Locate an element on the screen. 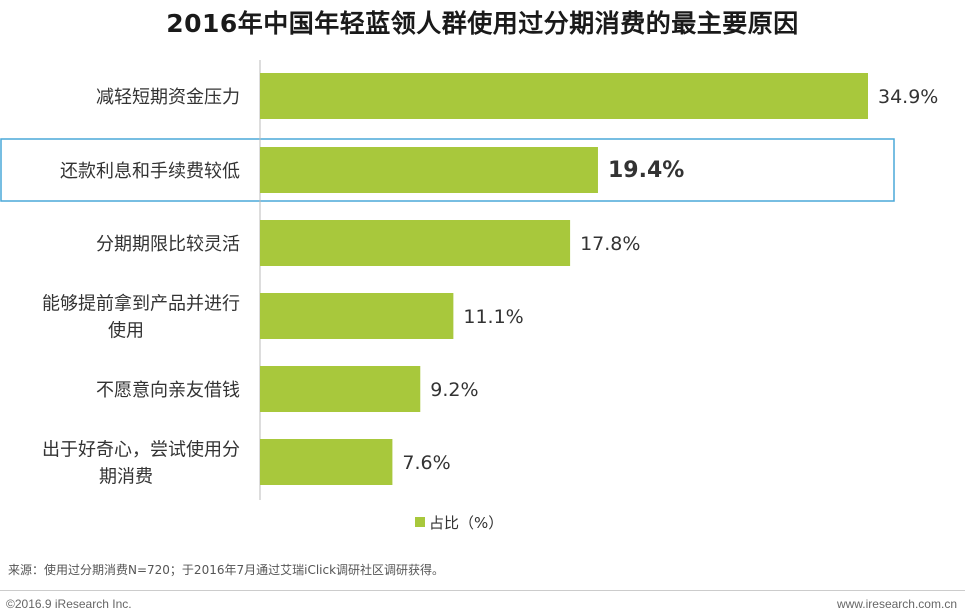  category-label-6-line-1: 出于好奇心，尝试使用分 is located at coordinates (141, 450).